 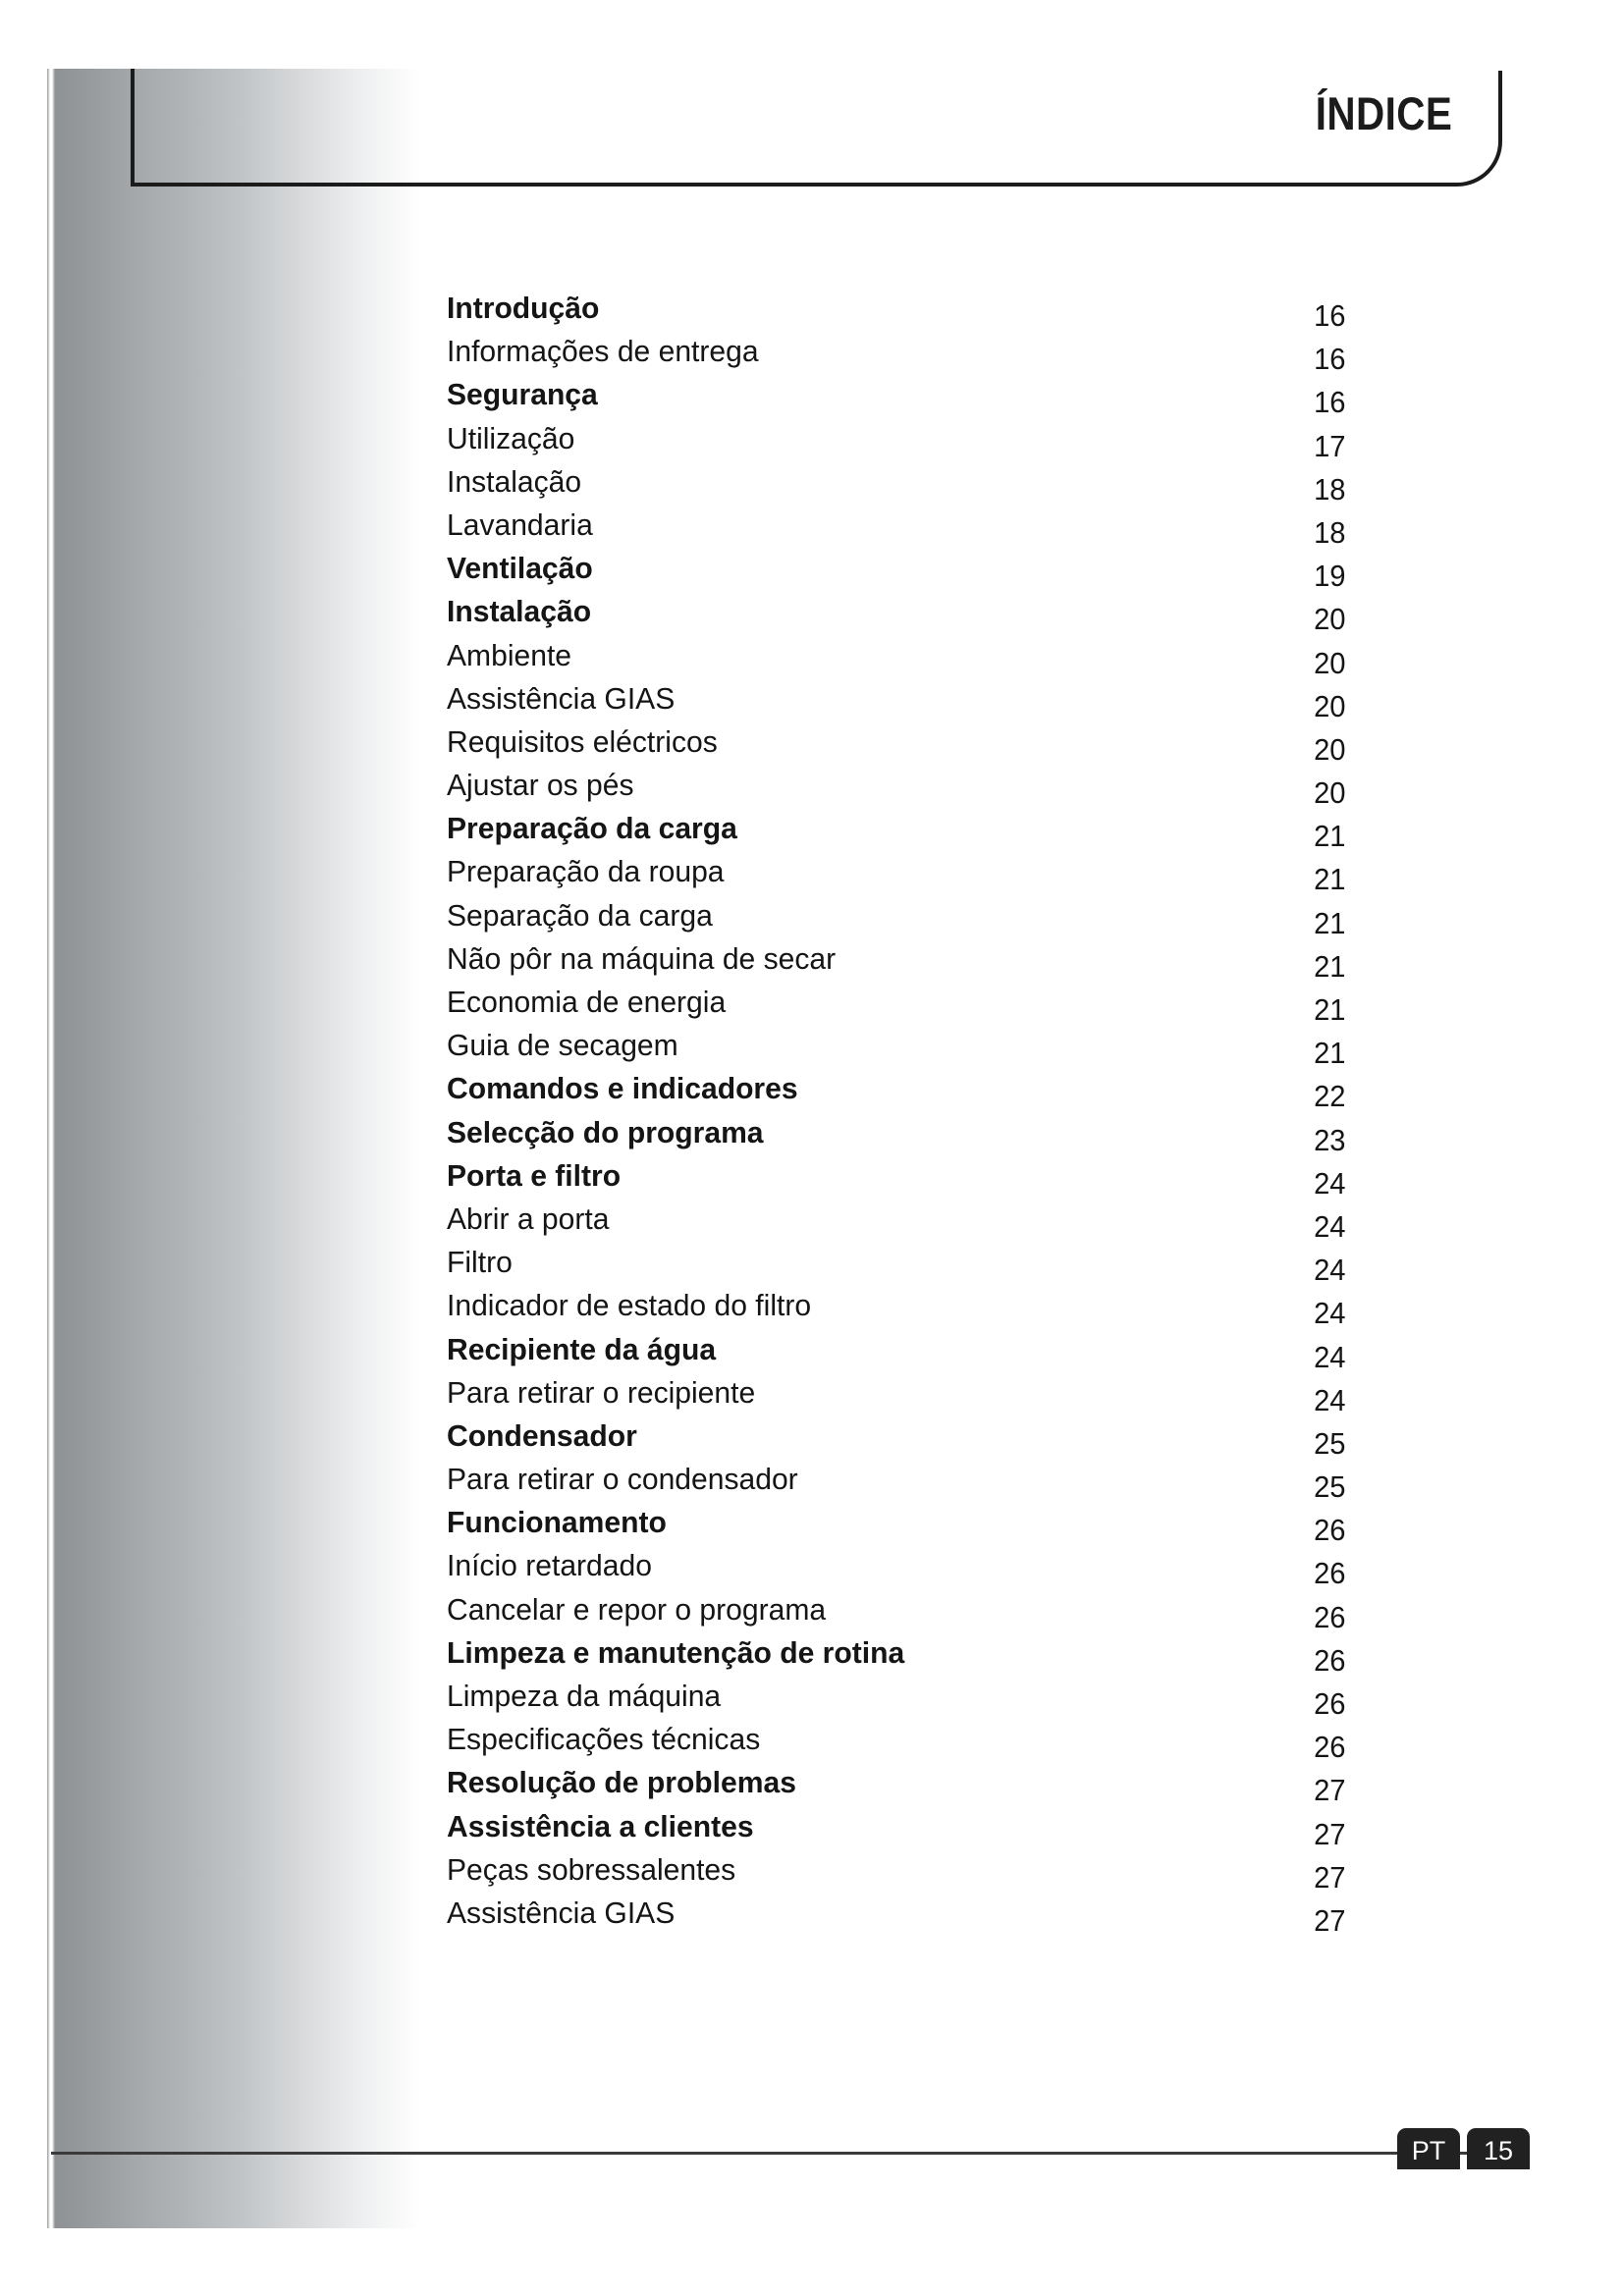 I want to click on header-corner-mask, so click(x=1503, y=35).